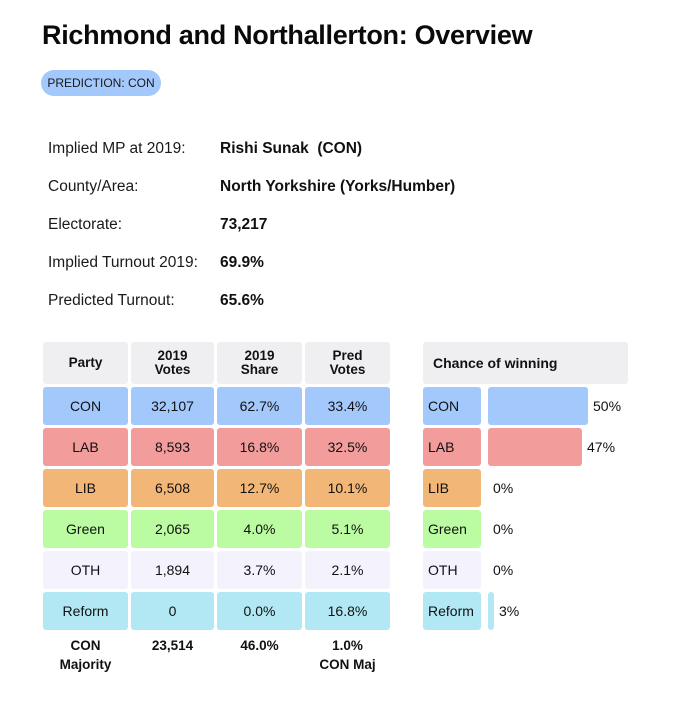  Describe the element at coordinates (123, 262) in the screenshot. I see `info-label: Implied Turnout 2019:` at that location.